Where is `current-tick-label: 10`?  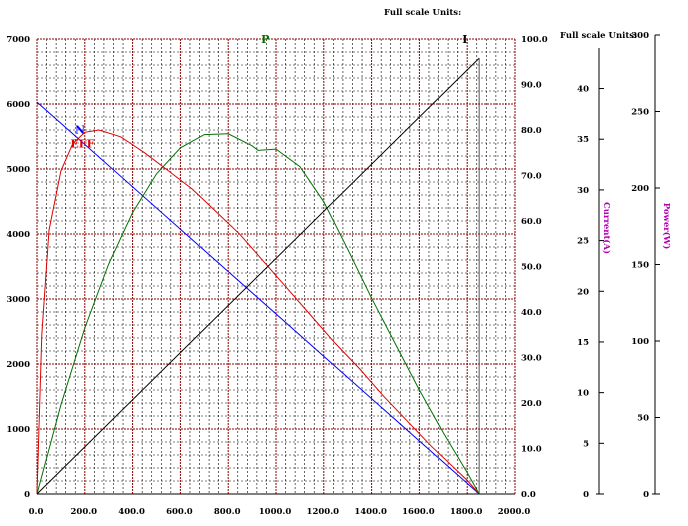 current-tick-label: 10 is located at coordinates (583, 394).